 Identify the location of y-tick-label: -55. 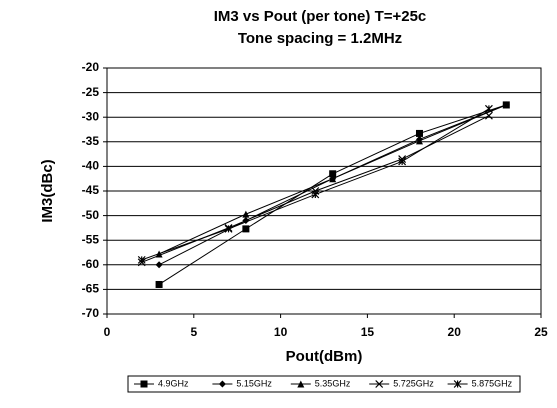
(91, 239).